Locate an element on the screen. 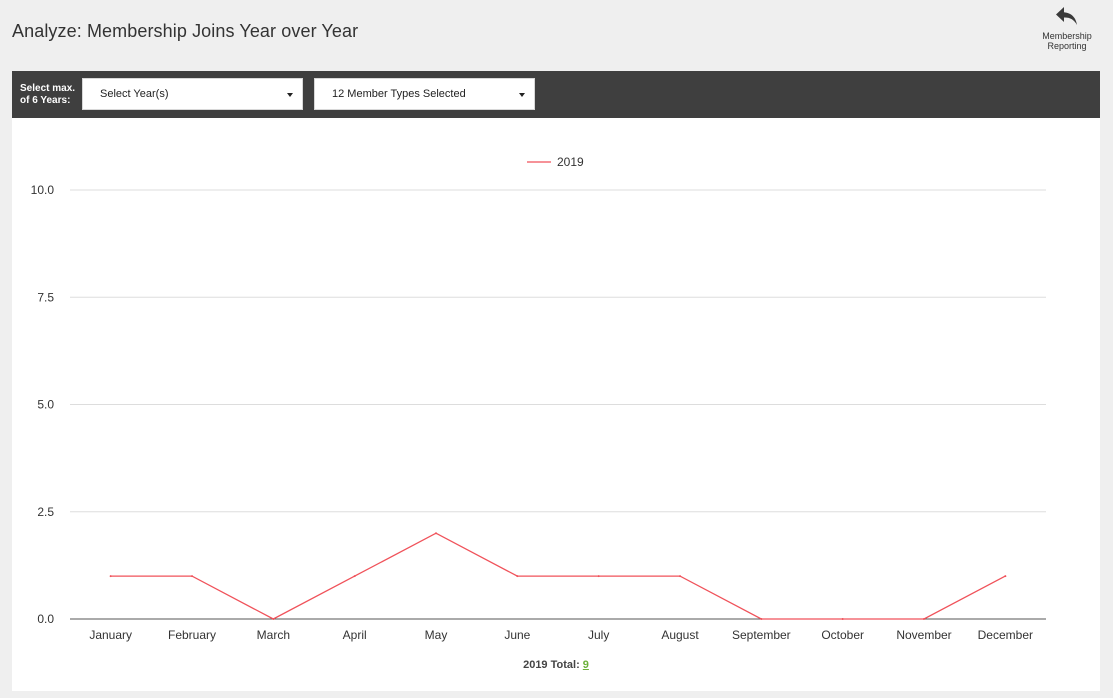 The image size is (1113, 698). y-tick-label: 7.5 is located at coordinates (45, 297).